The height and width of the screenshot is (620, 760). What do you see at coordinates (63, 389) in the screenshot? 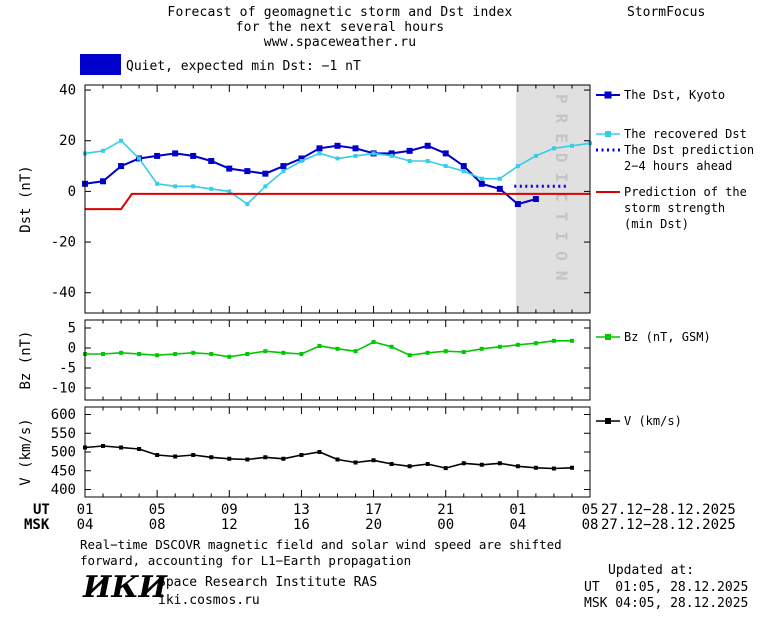
I see `bz-ytick-label: -10` at bounding box center [63, 389].